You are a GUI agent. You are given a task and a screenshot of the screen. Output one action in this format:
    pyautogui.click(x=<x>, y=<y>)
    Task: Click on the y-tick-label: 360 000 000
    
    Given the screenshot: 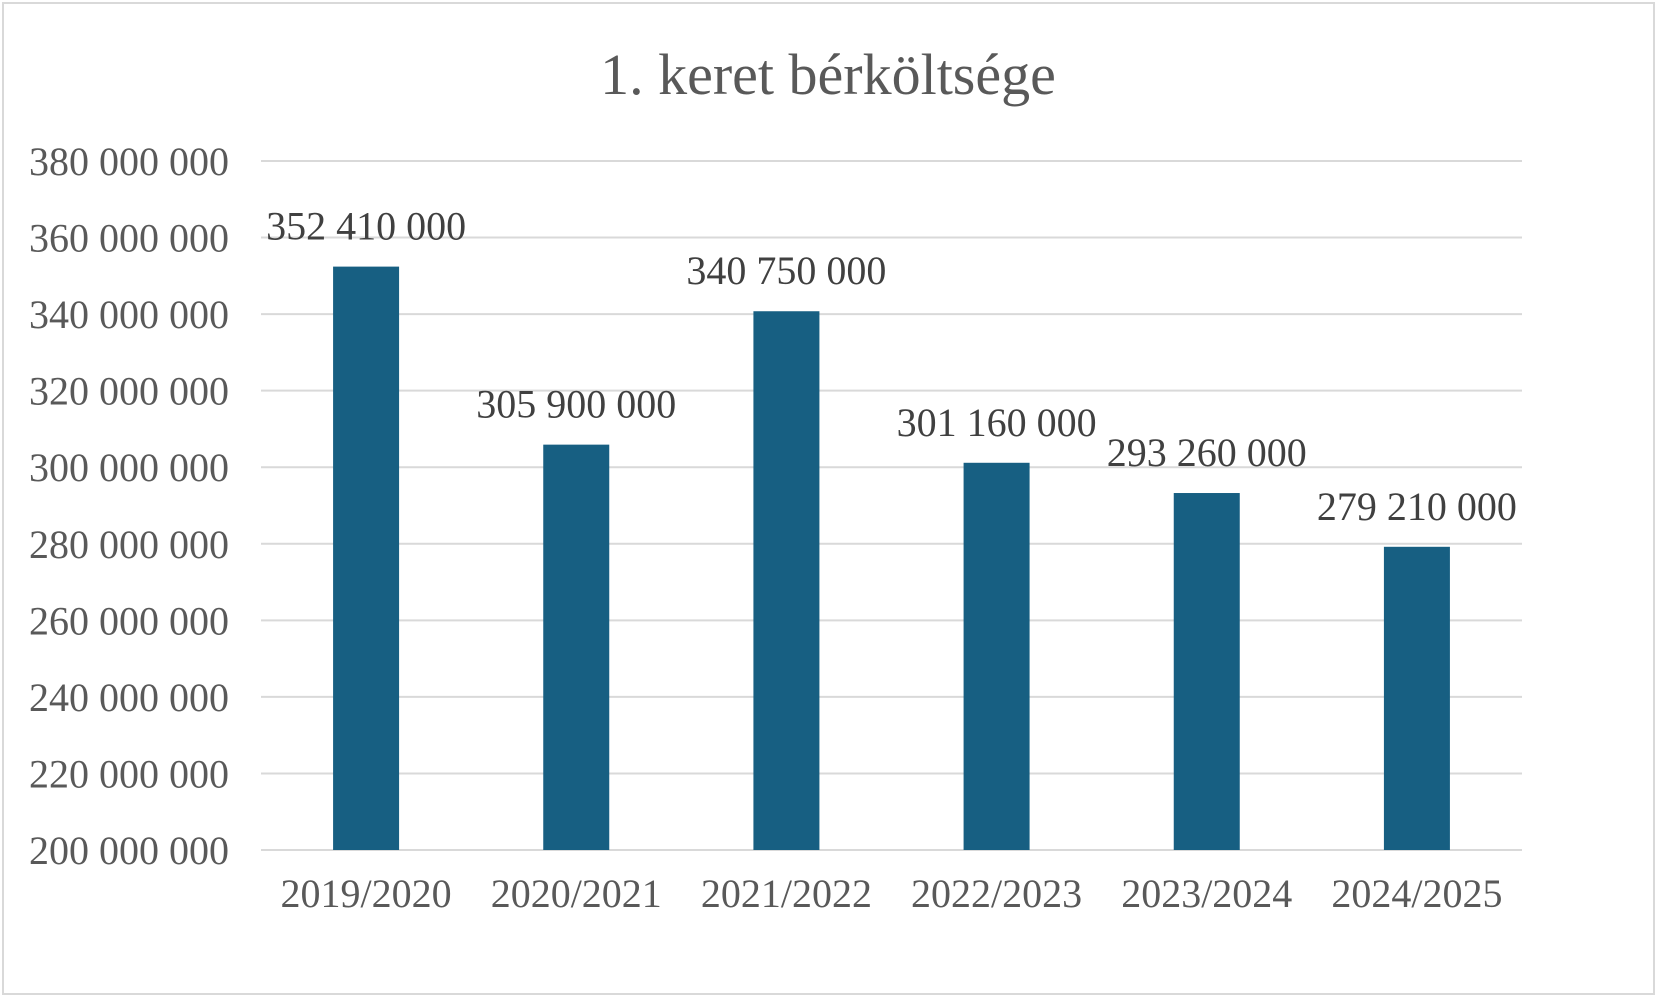 What is the action you would take?
    pyautogui.click(x=129, y=238)
    